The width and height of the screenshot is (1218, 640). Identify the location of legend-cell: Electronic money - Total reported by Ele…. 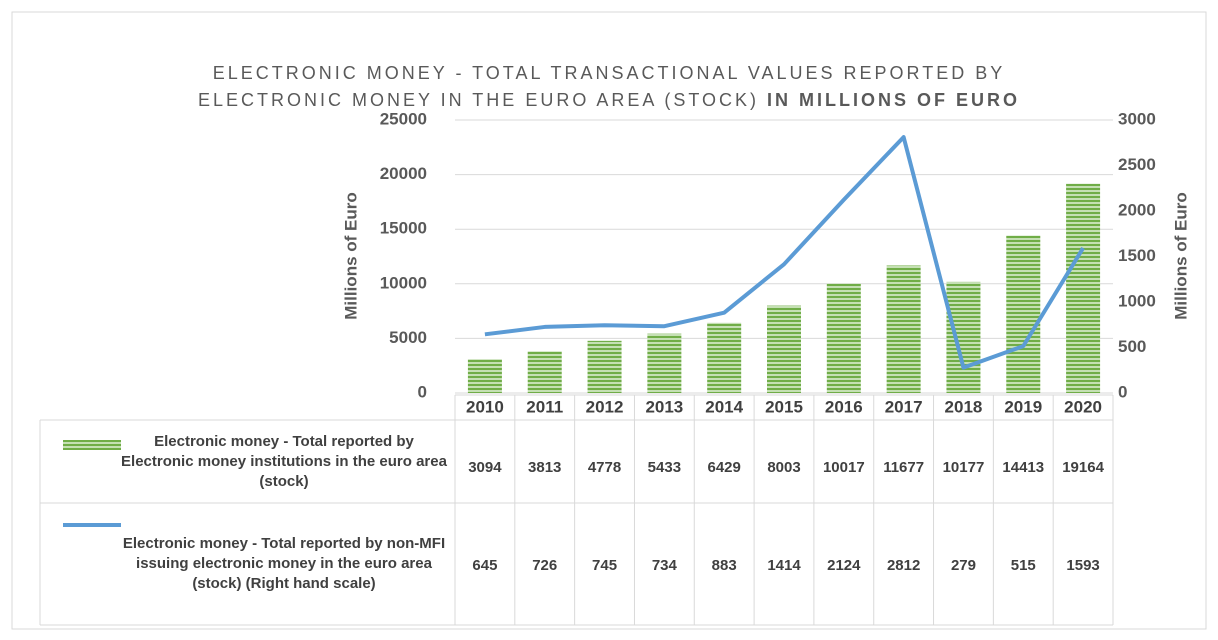
(247, 461).